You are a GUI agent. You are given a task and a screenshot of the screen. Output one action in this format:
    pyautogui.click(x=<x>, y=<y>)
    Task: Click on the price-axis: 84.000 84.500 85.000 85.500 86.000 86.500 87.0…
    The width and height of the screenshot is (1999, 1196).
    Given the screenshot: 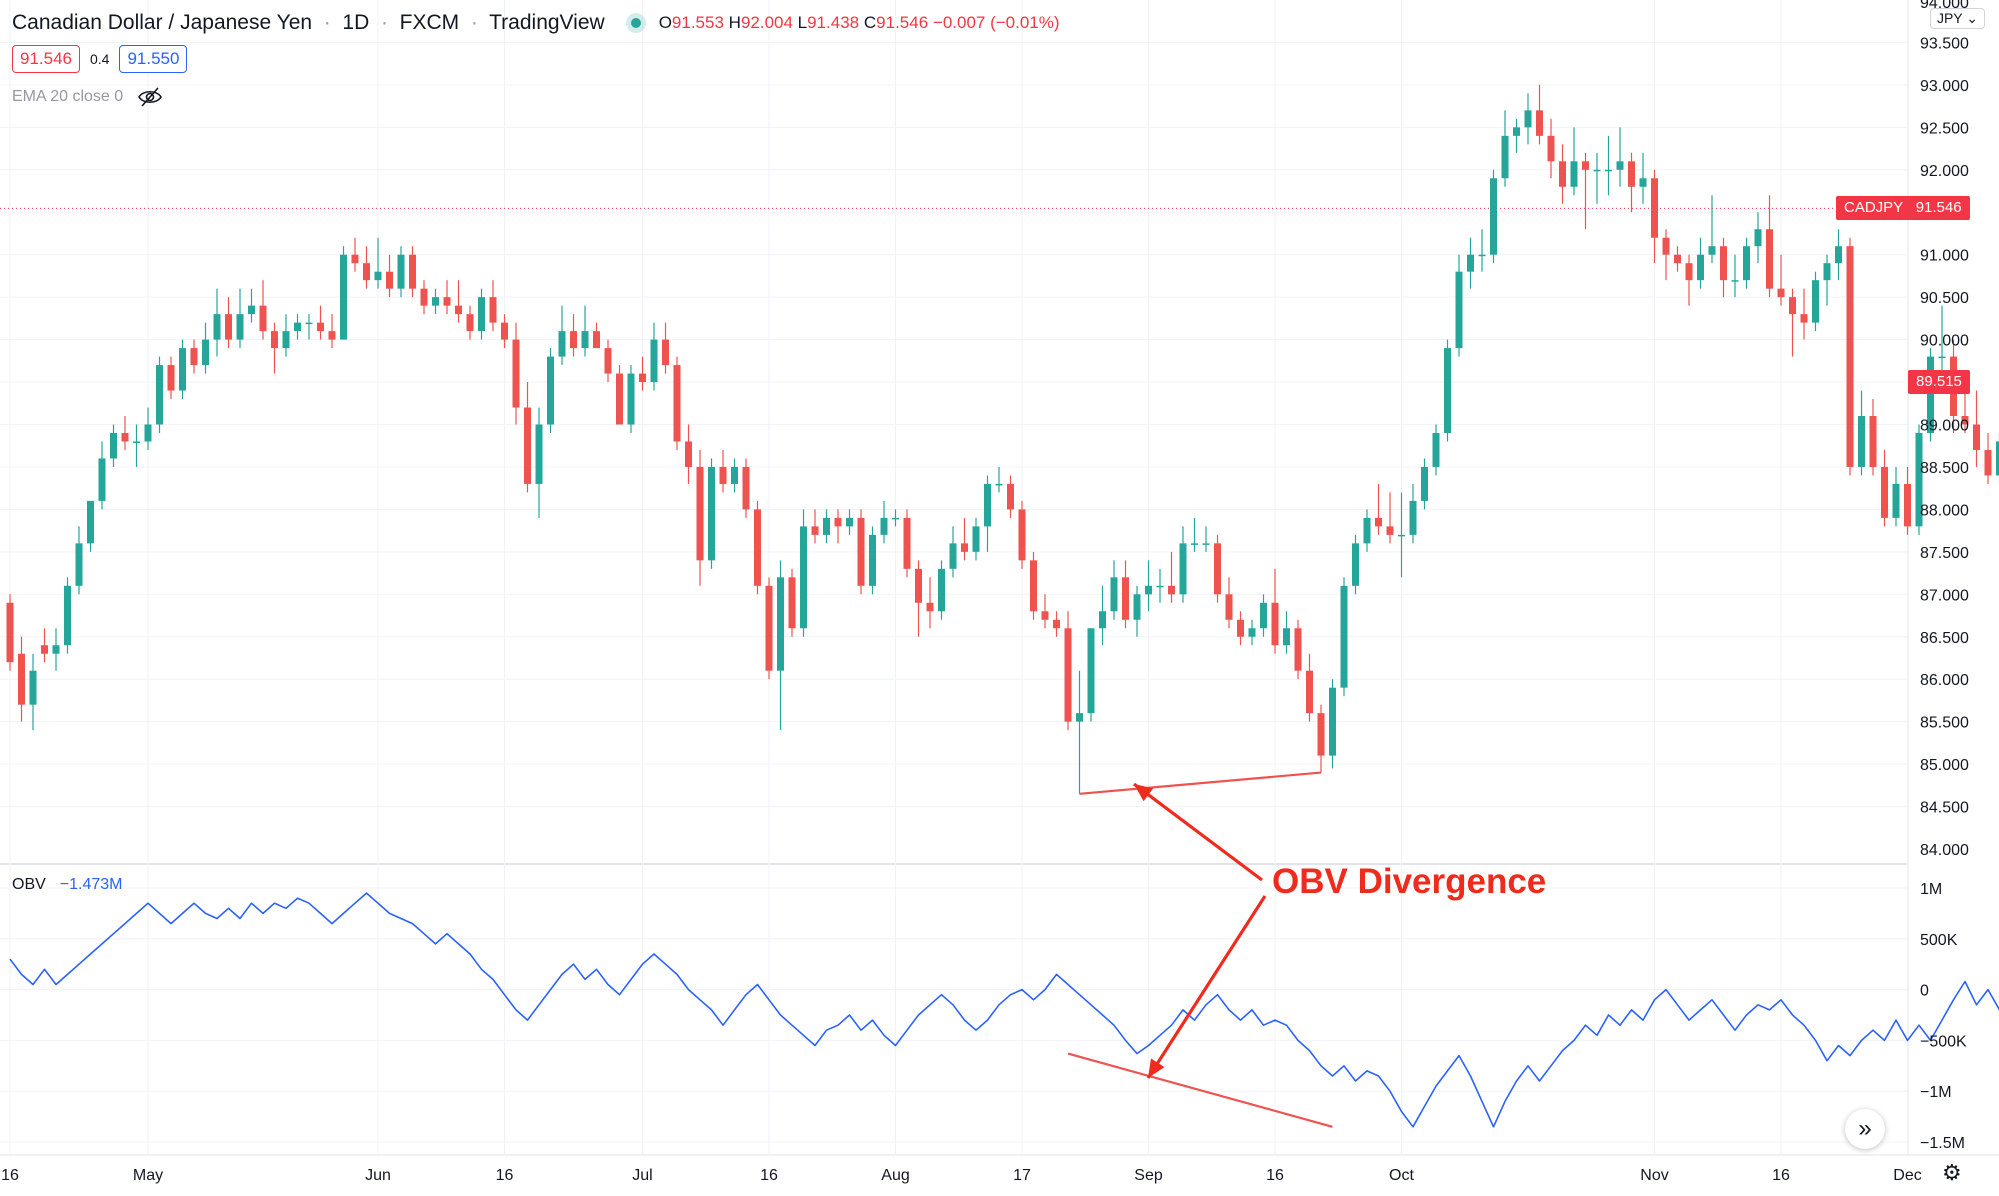 What is the action you would take?
    pyautogui.click(x=1944, y=576)
    